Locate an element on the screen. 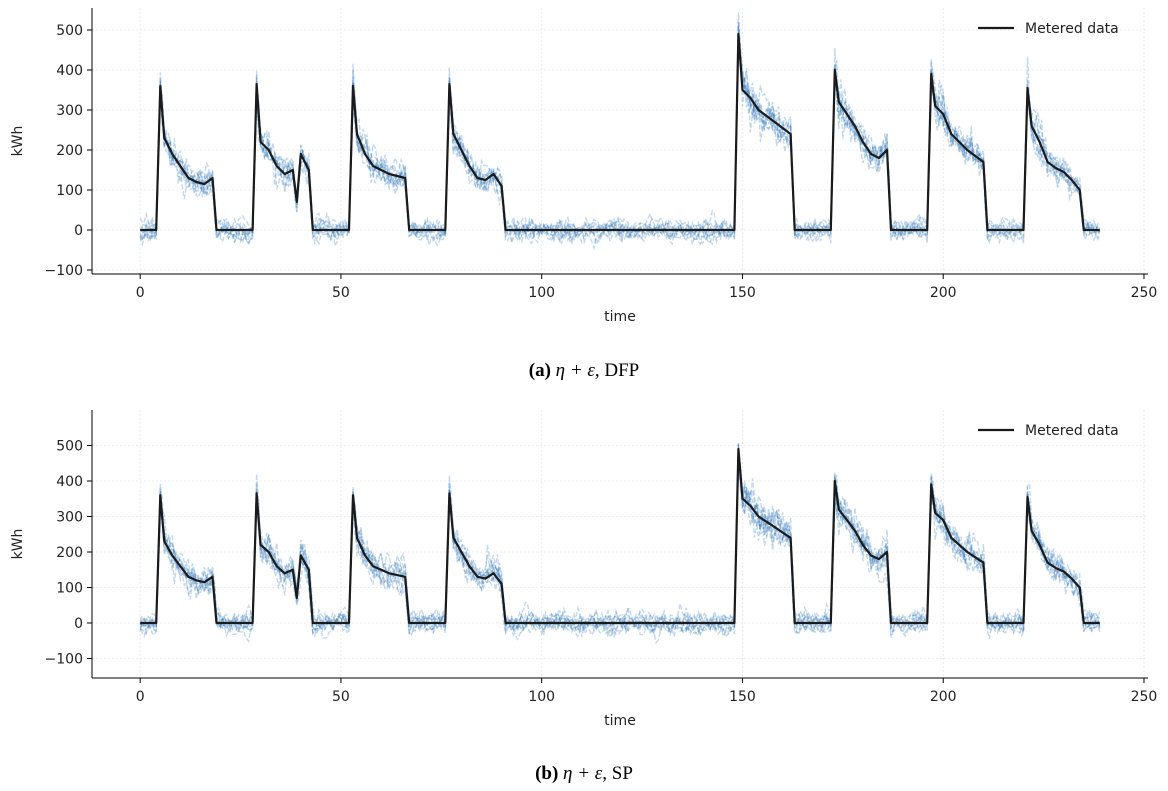  caption-b: (b) η + ε, SP is located at coordinates (584, 774).